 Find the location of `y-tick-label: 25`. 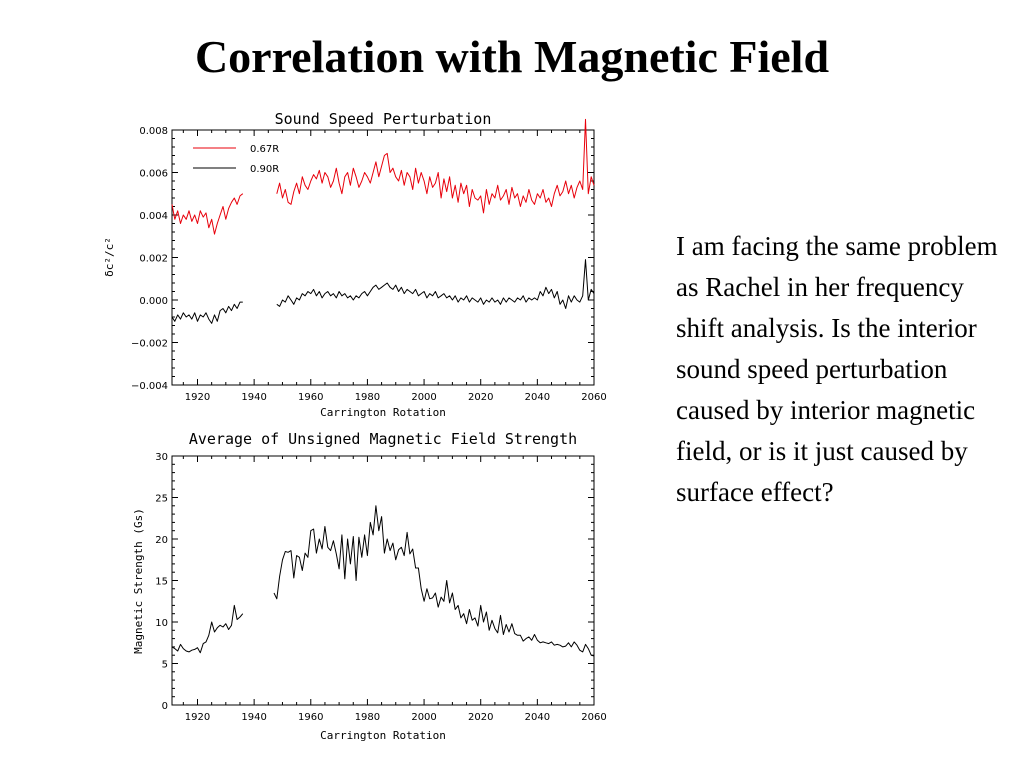

y-tick-label: 25 is located at coordinates (161, 499).